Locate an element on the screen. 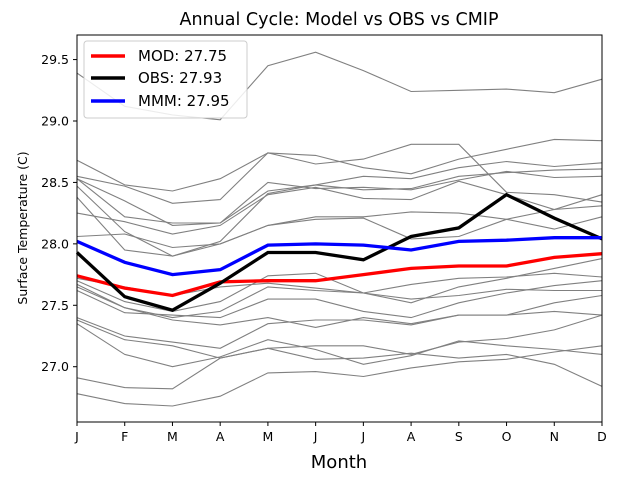 The height and width of the screenshot is (480, 640). x-axis-label: Month is located at coordinates (339, 462).